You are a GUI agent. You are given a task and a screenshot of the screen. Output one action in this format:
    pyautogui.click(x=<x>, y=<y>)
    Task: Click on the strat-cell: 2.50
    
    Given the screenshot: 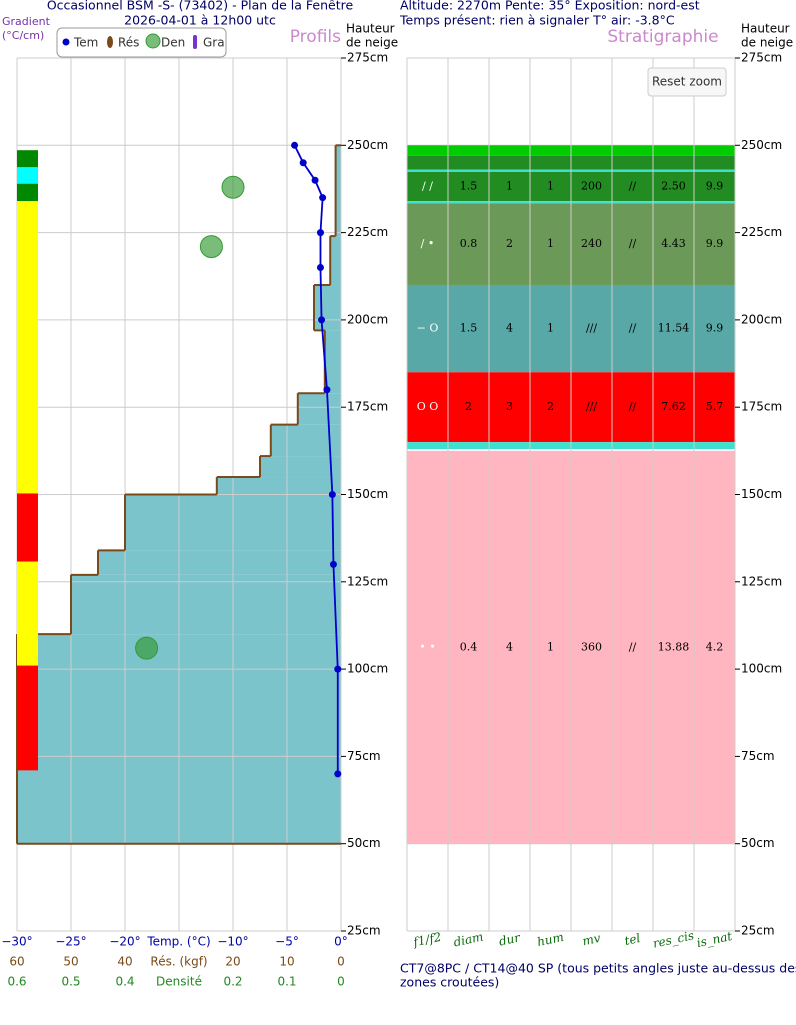 What is the action you would take?
    pyautogui.click(x=673, y=186)
    